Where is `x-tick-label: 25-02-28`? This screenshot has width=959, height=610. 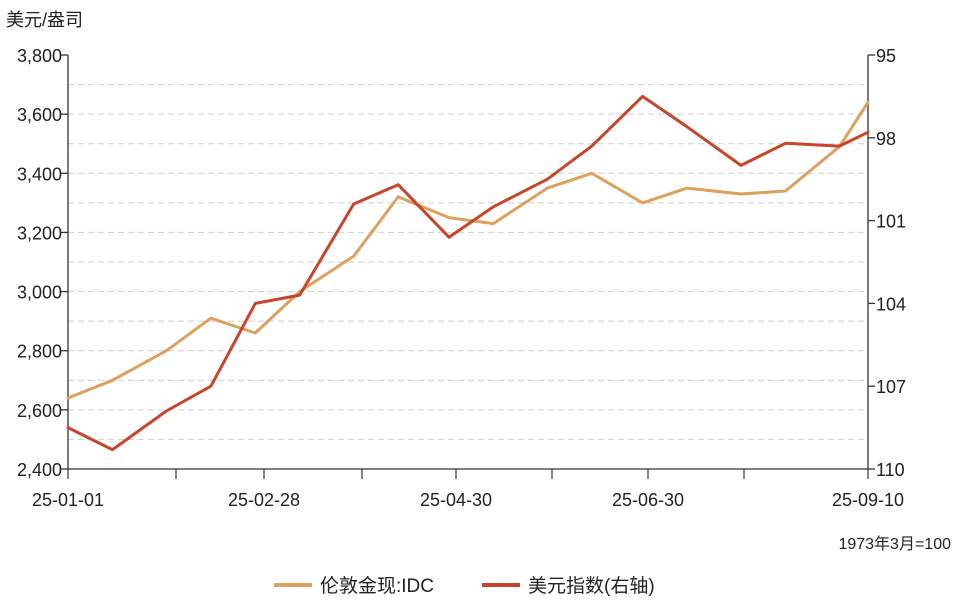
x-tick-label: 25-02-28 is located at coordinates (264, 500).